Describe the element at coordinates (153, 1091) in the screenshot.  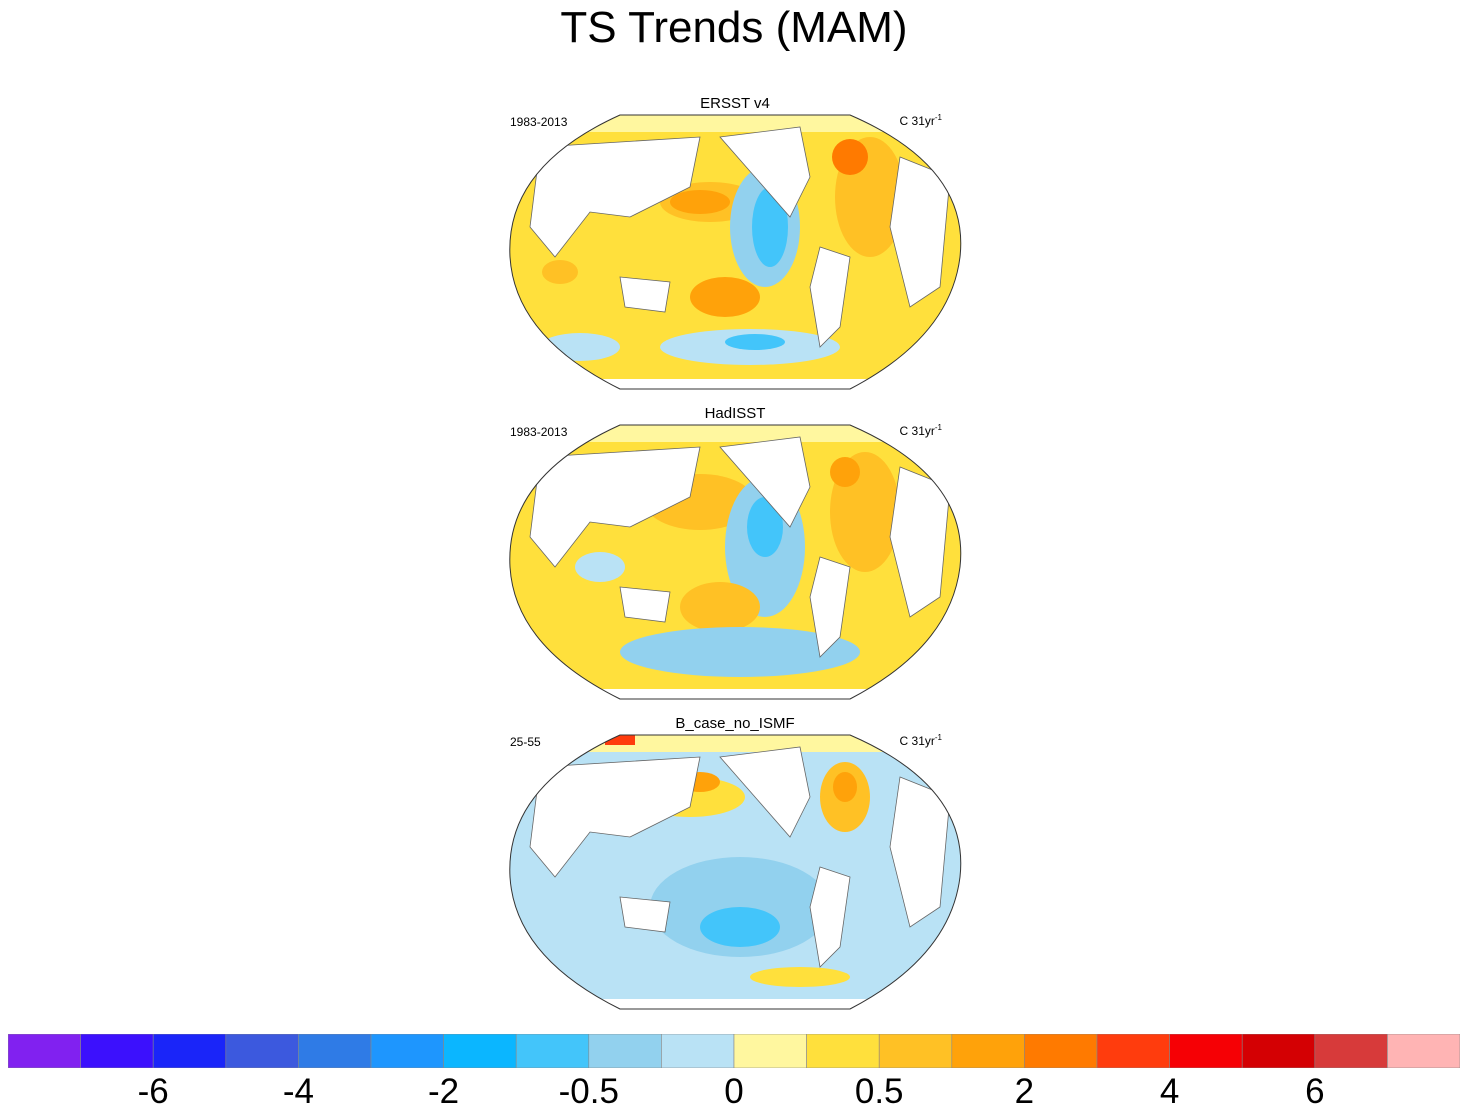
I see `colorbar-tick-label: -6` at that location.